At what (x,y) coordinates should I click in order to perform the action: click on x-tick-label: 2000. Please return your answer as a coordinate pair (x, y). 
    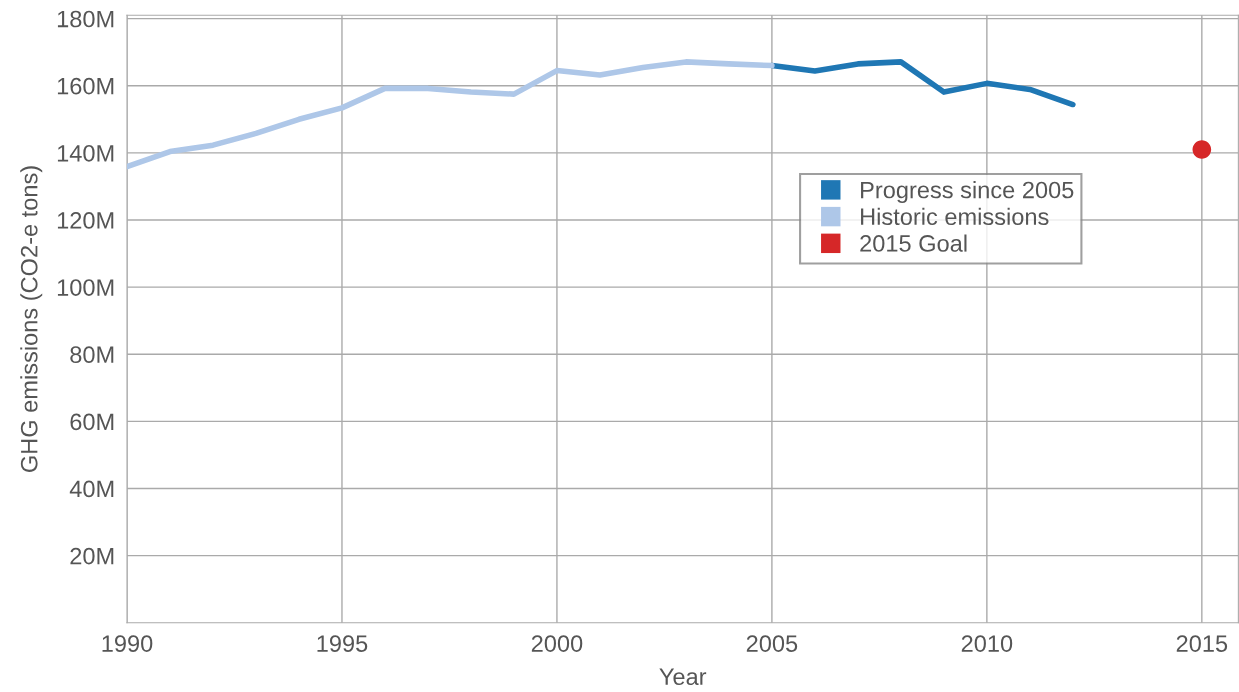
    Looking at the image, I should click on (557, 643).